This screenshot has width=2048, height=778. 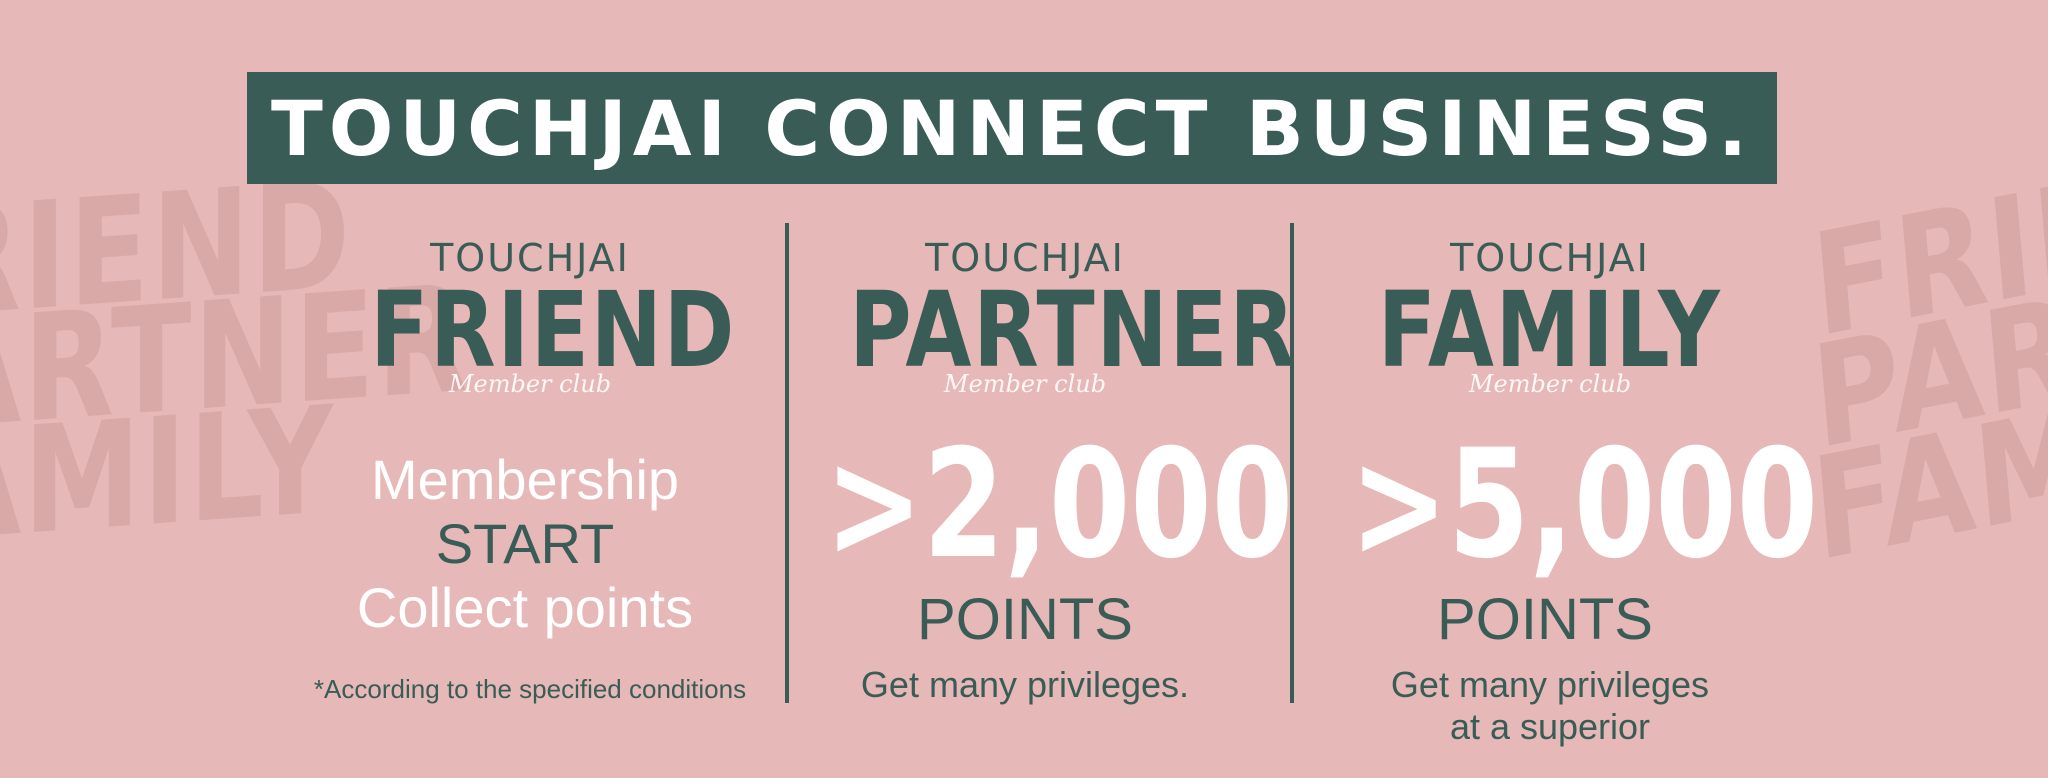 I want to click on family-threshold: >5,000, so click(x=1584, y=505).